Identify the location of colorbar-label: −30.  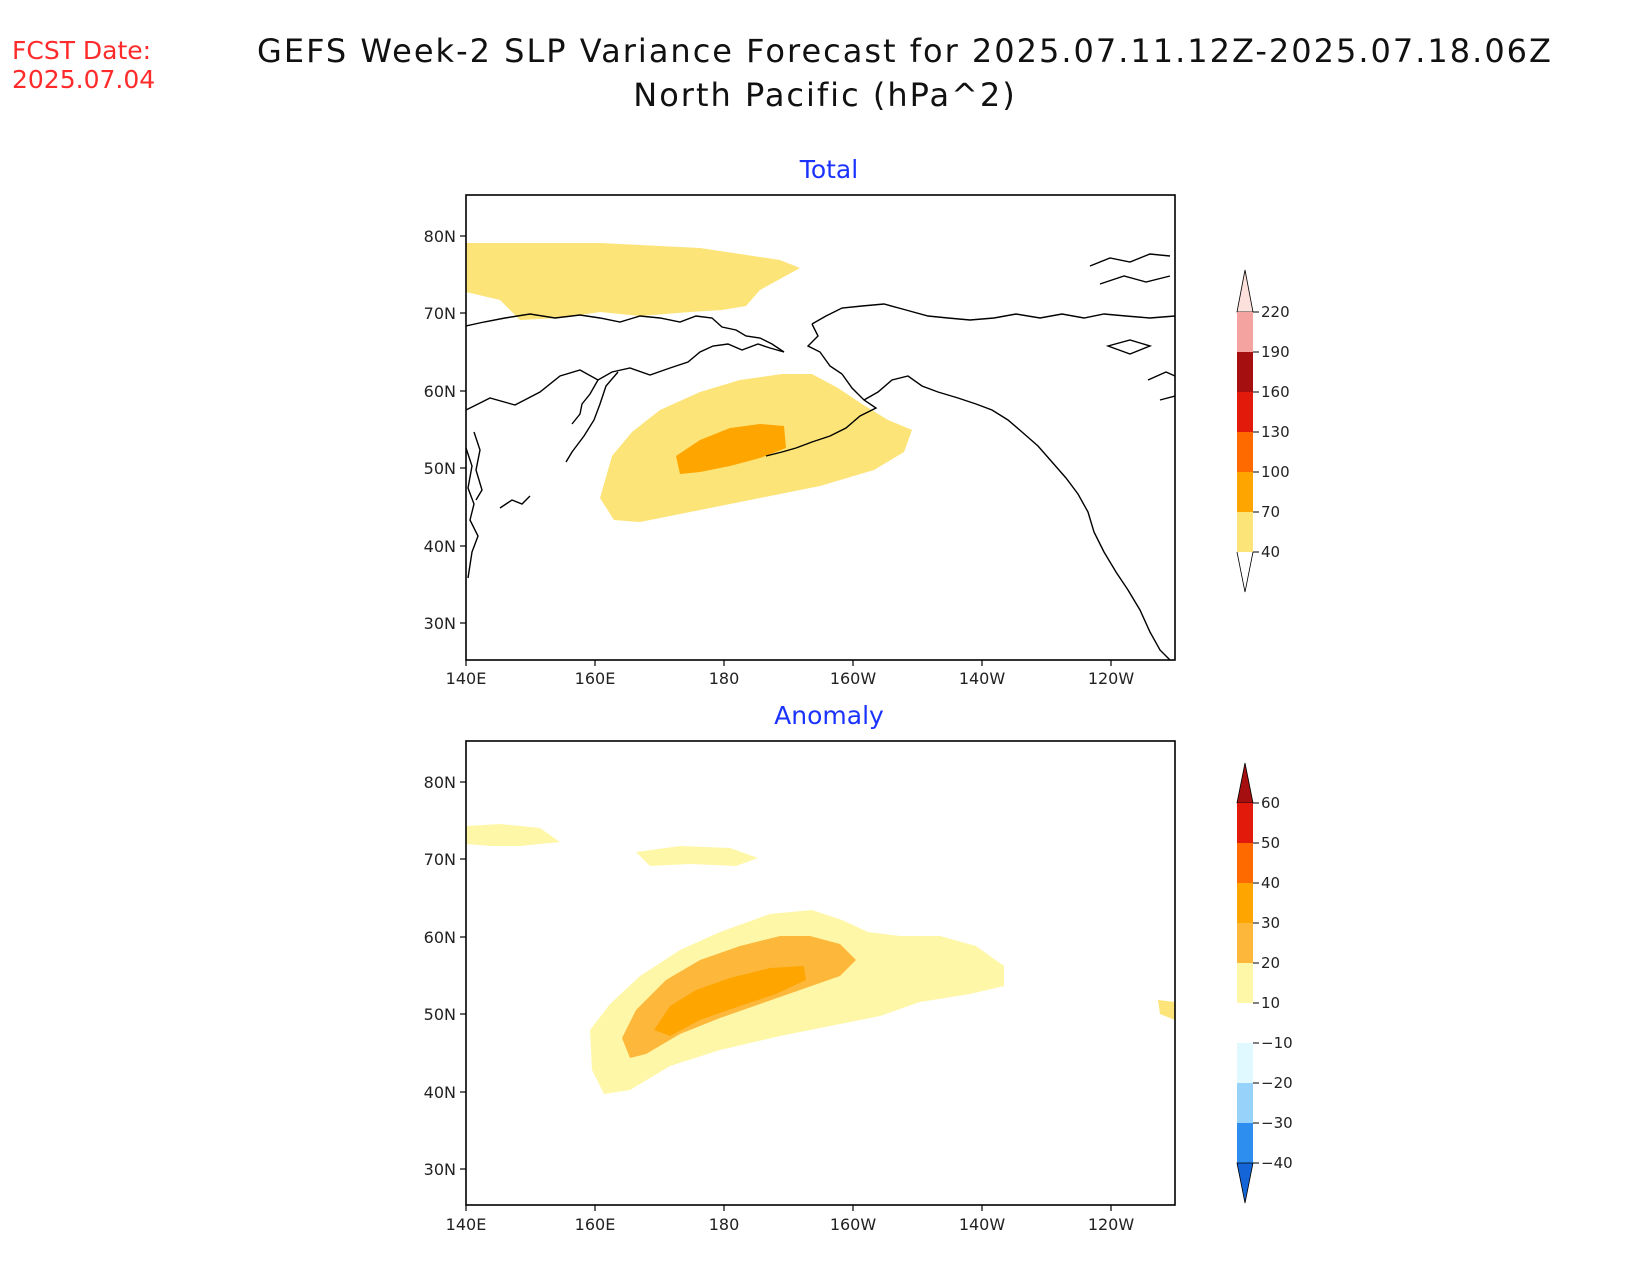
(1277, 1123).